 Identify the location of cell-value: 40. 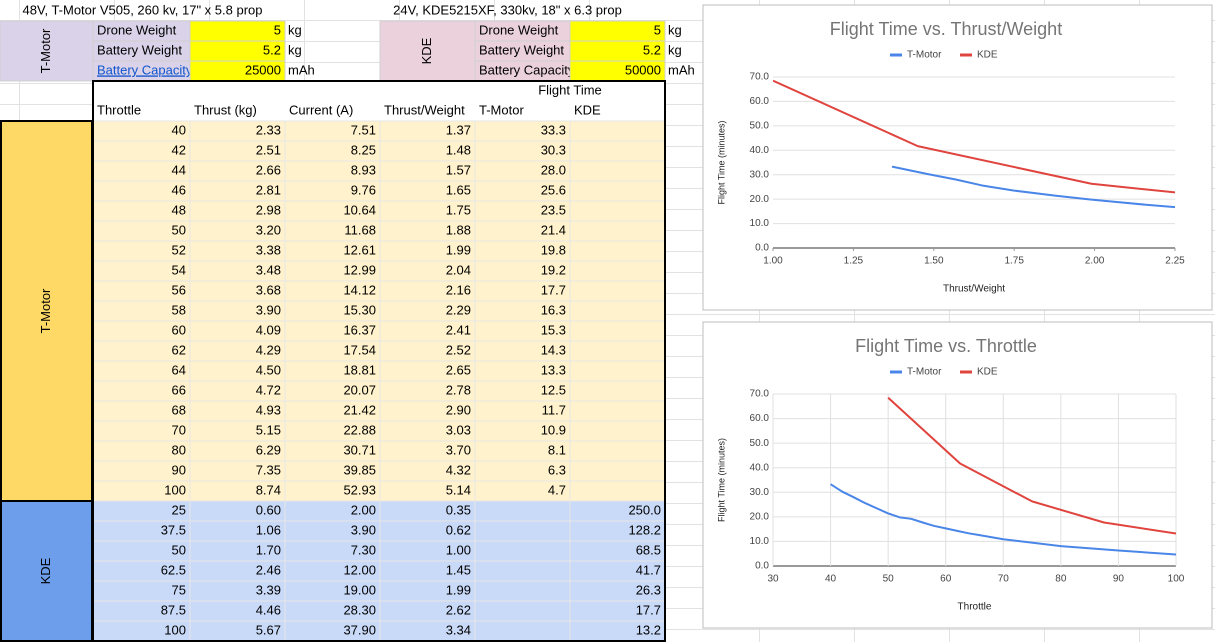
(179, 129).